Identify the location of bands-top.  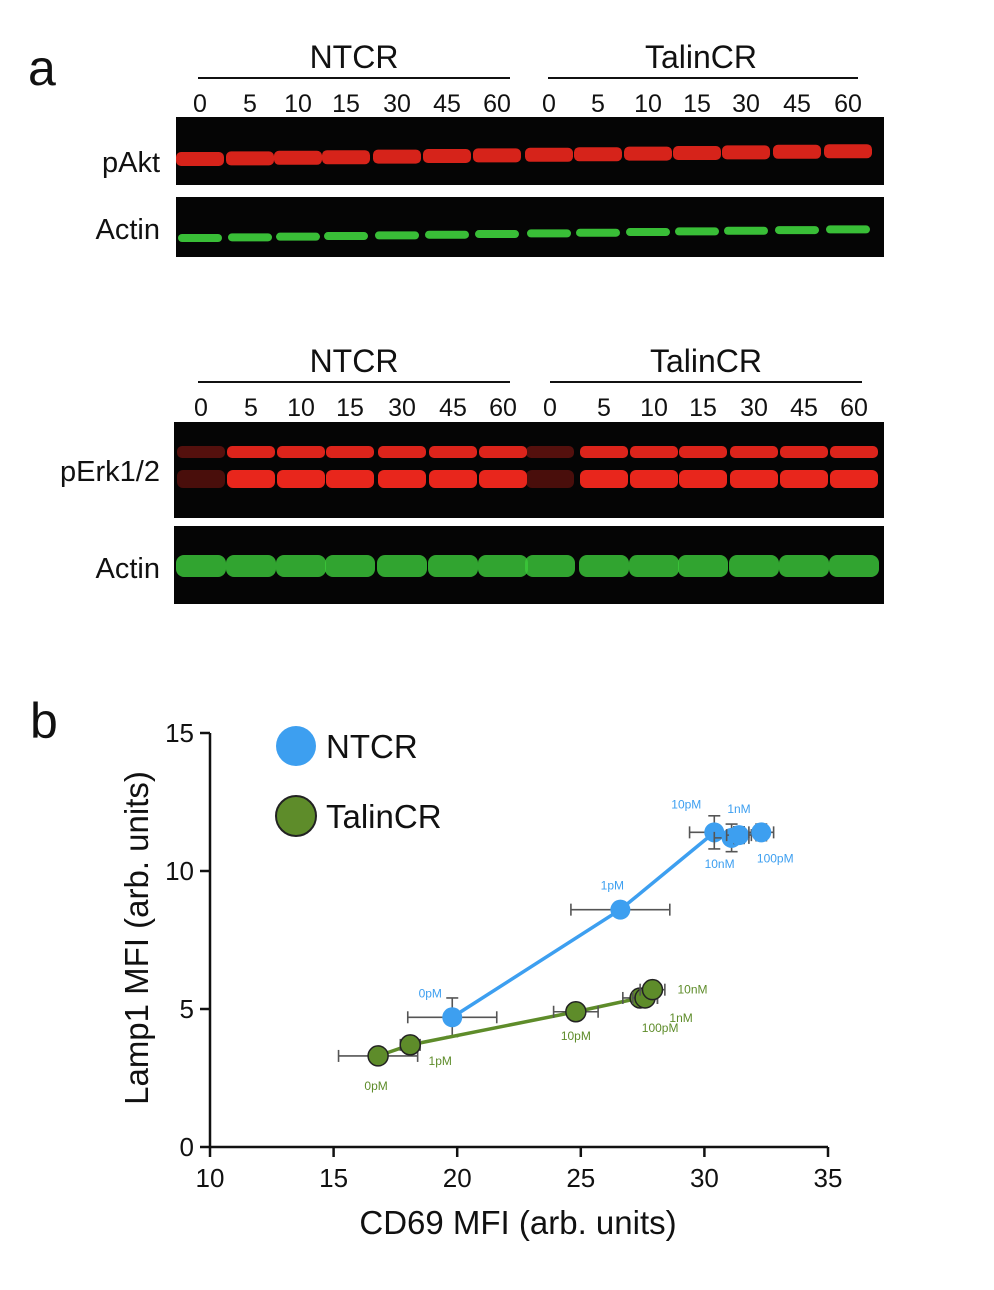
(524, 193).